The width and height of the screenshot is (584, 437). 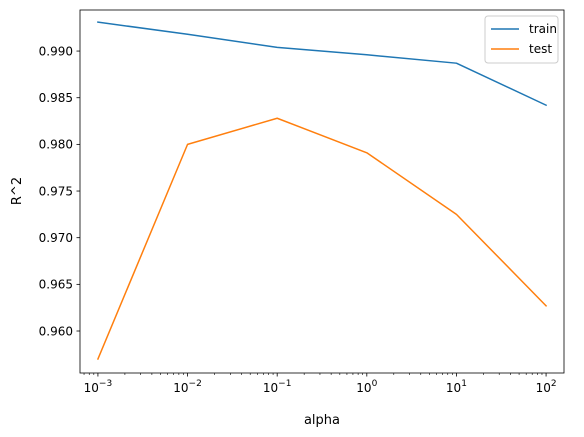 What do you see at coordinates (543, 29) in the screenshot?
I see `legend-train-label: train` at bounding box center [543, 29].